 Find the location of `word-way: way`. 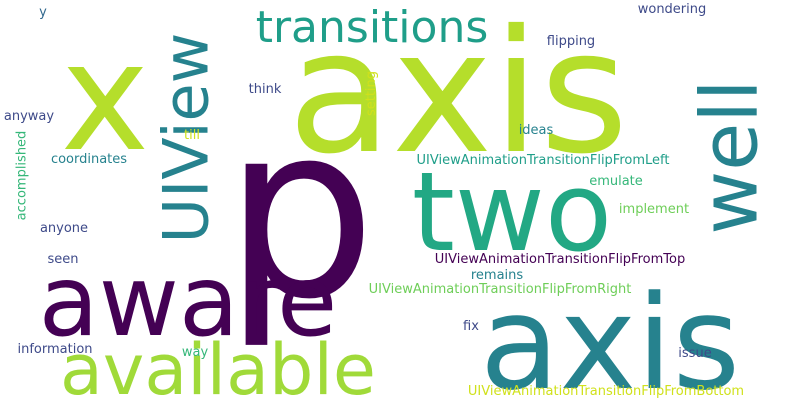

word-way: way is located at coordinates (195, 352).